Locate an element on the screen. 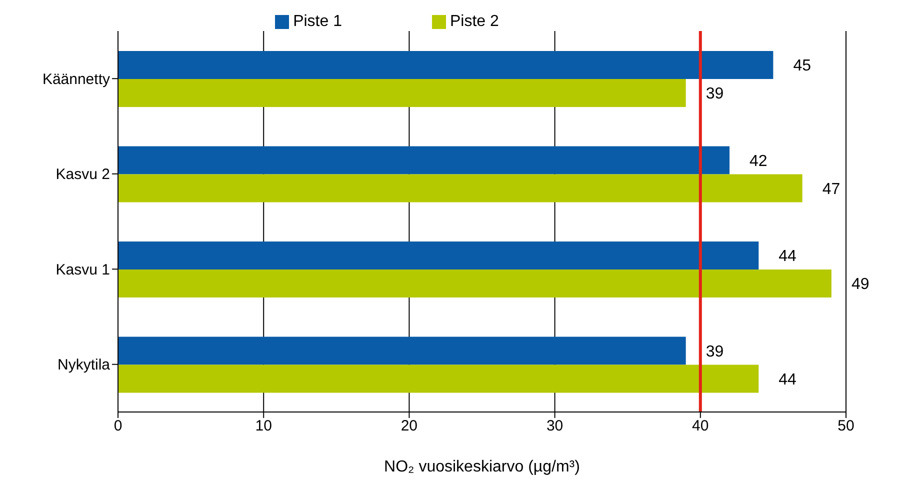  y-tick-label: Käännetty is located at coordinates (76, 79).